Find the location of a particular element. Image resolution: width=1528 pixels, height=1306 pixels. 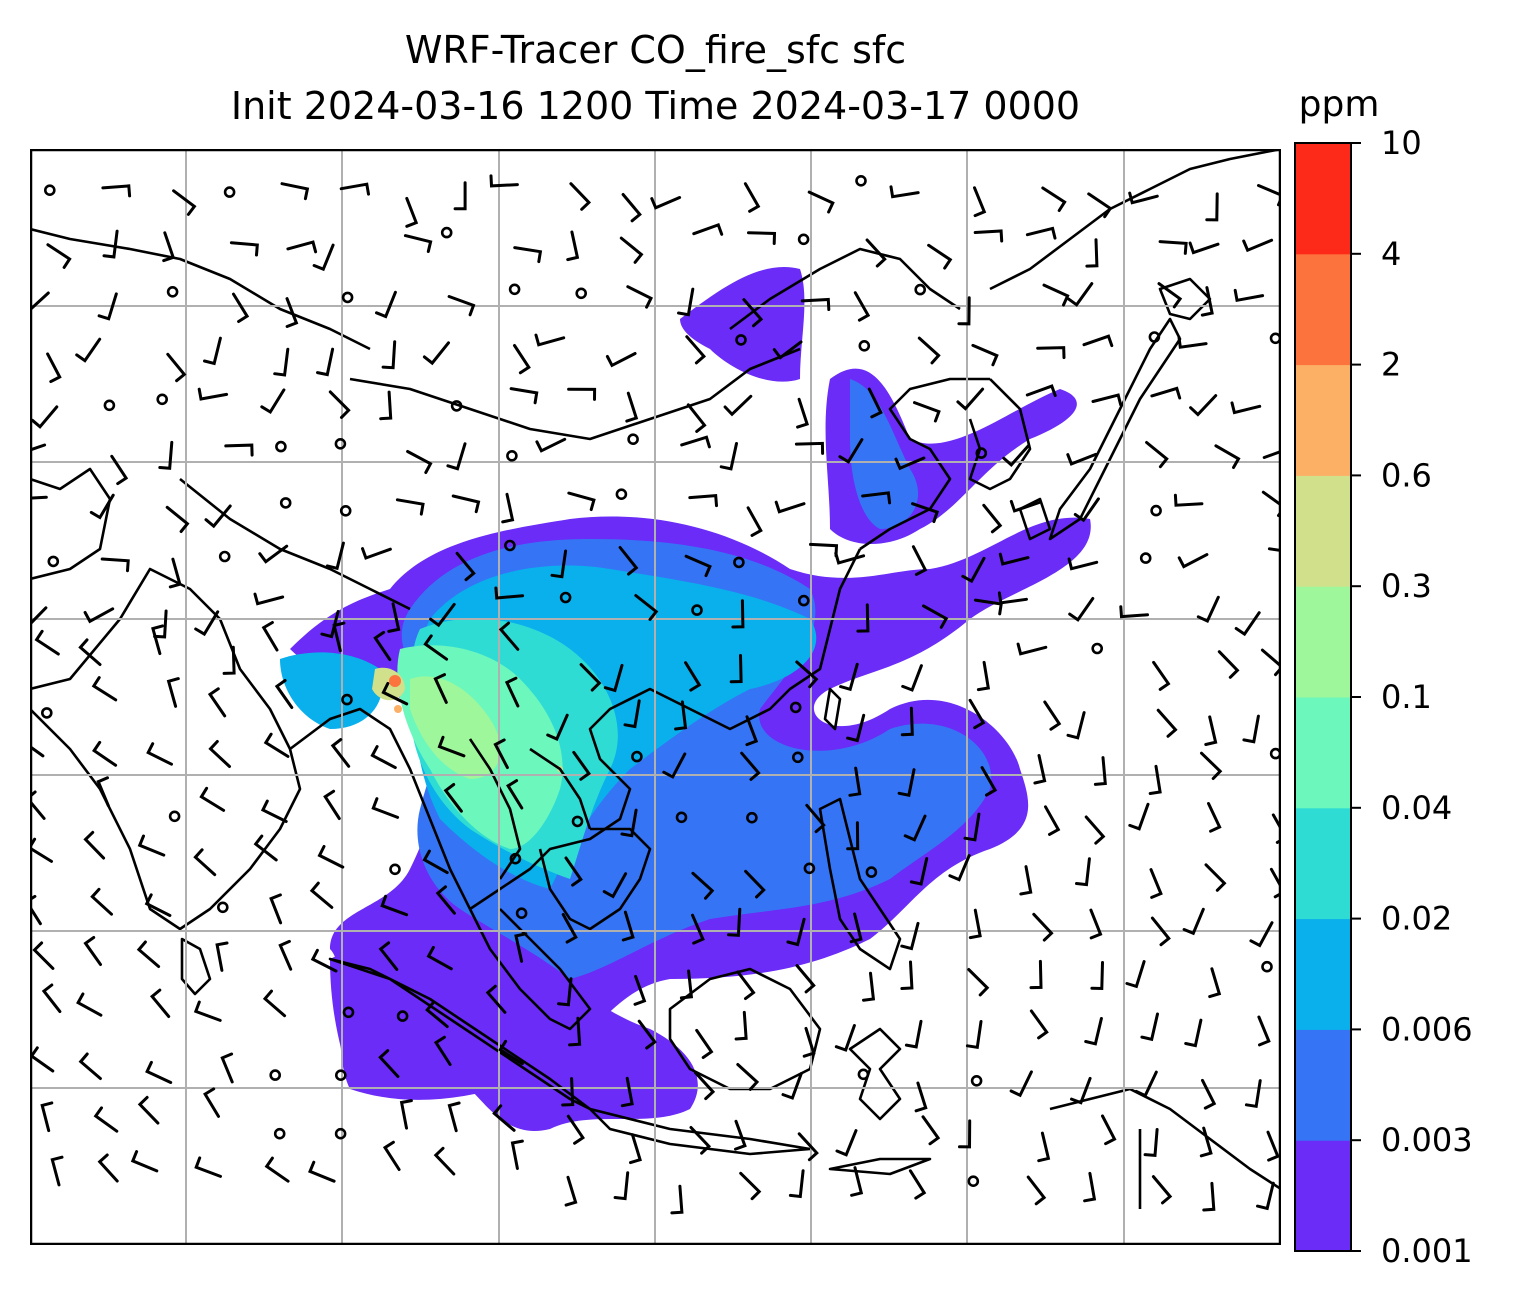

coastline-java is located at coordinates (700, 1131).